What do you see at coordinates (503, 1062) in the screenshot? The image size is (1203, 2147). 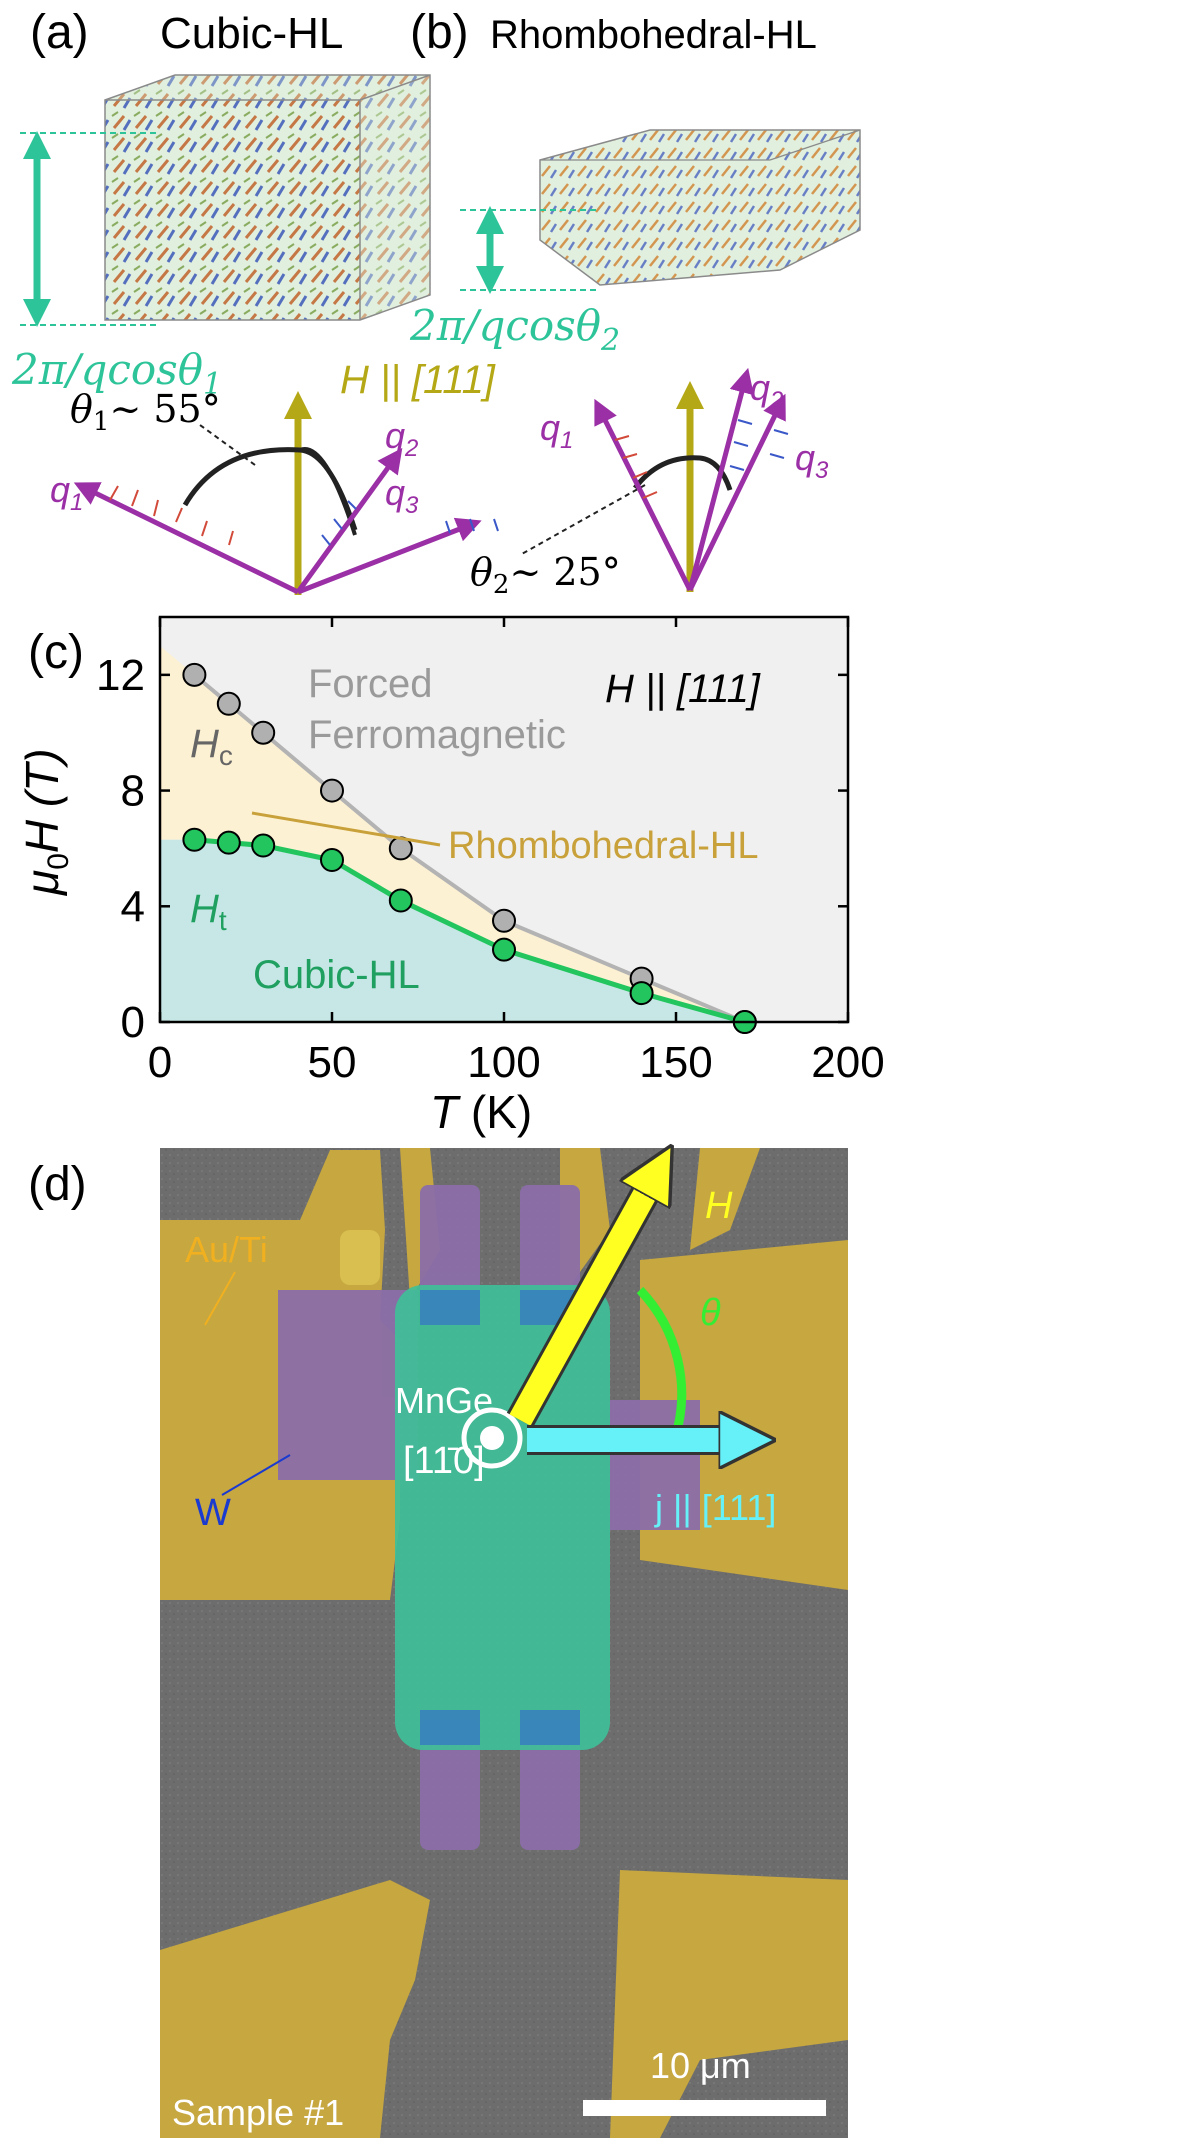 I see `x-tick-label: 100` at bounding box center [503, 1062].